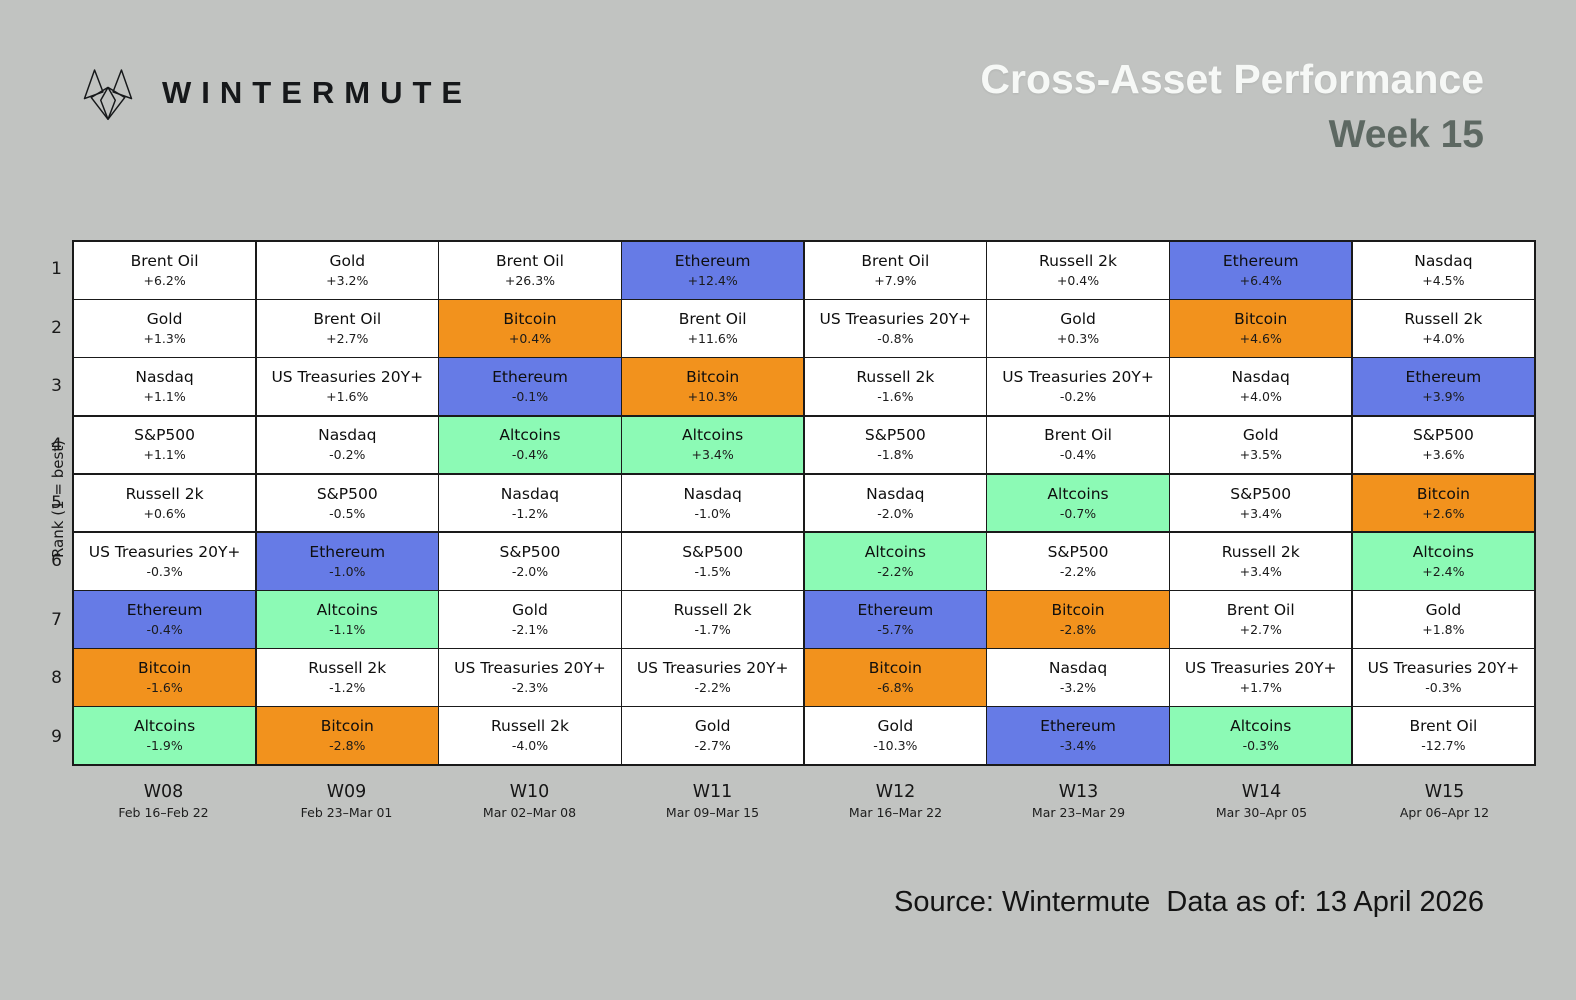 The image size is (1576, 1000). I want to click on asset-cell: Nasdaq +4.5%, so click(1443, 270).